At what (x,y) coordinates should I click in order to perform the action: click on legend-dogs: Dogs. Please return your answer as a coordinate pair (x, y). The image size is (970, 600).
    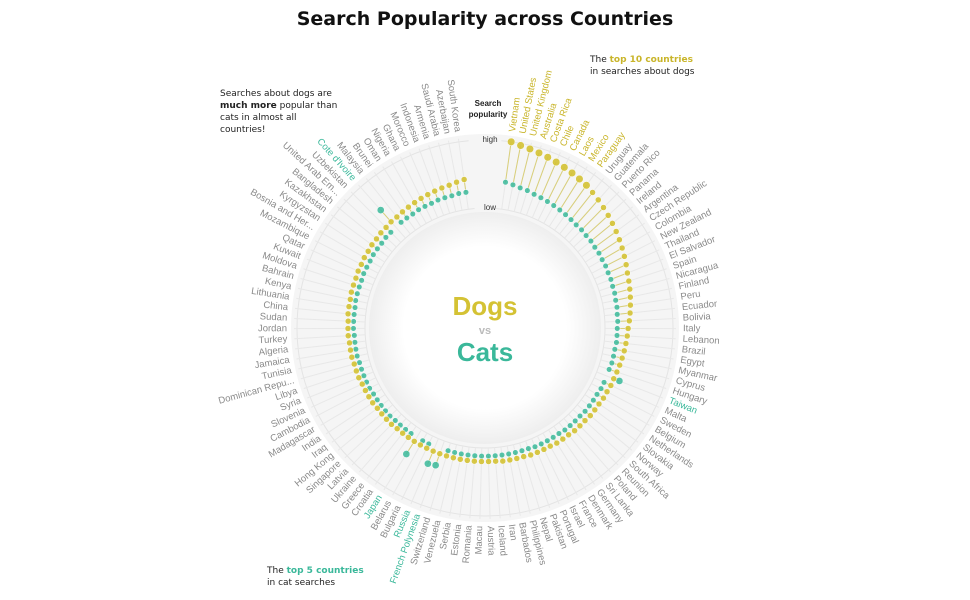
    Looking at the image, I should click on (485, 306).